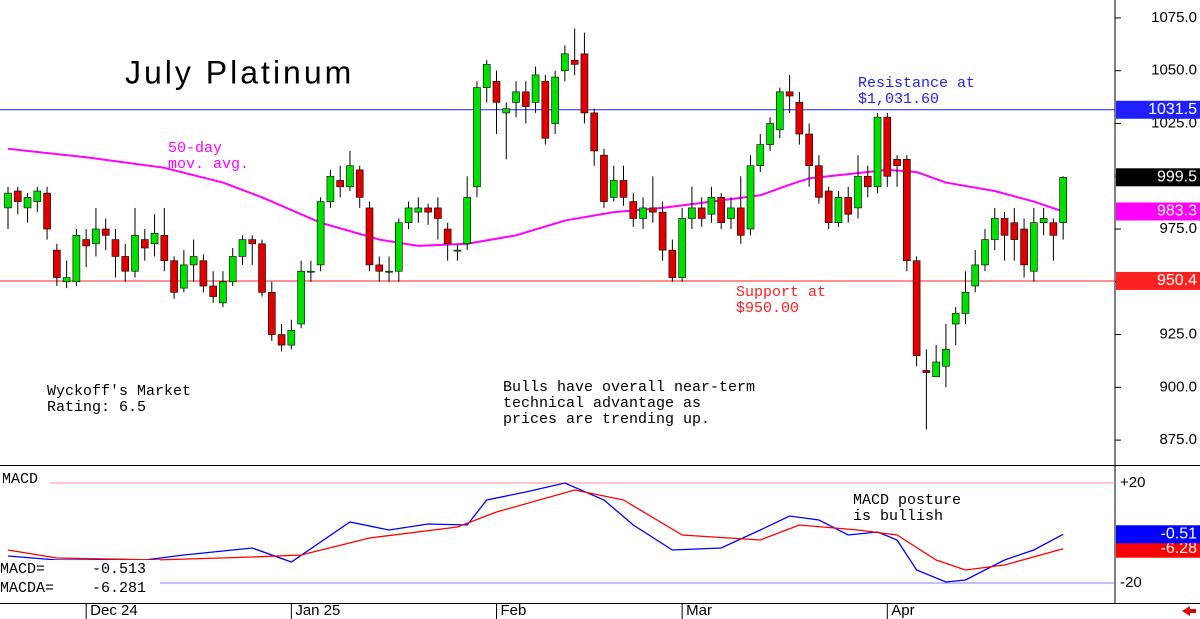 This screenshot has width=1200, height=619. I want to click on value-box-label: -6.28, so click(1179, 548).